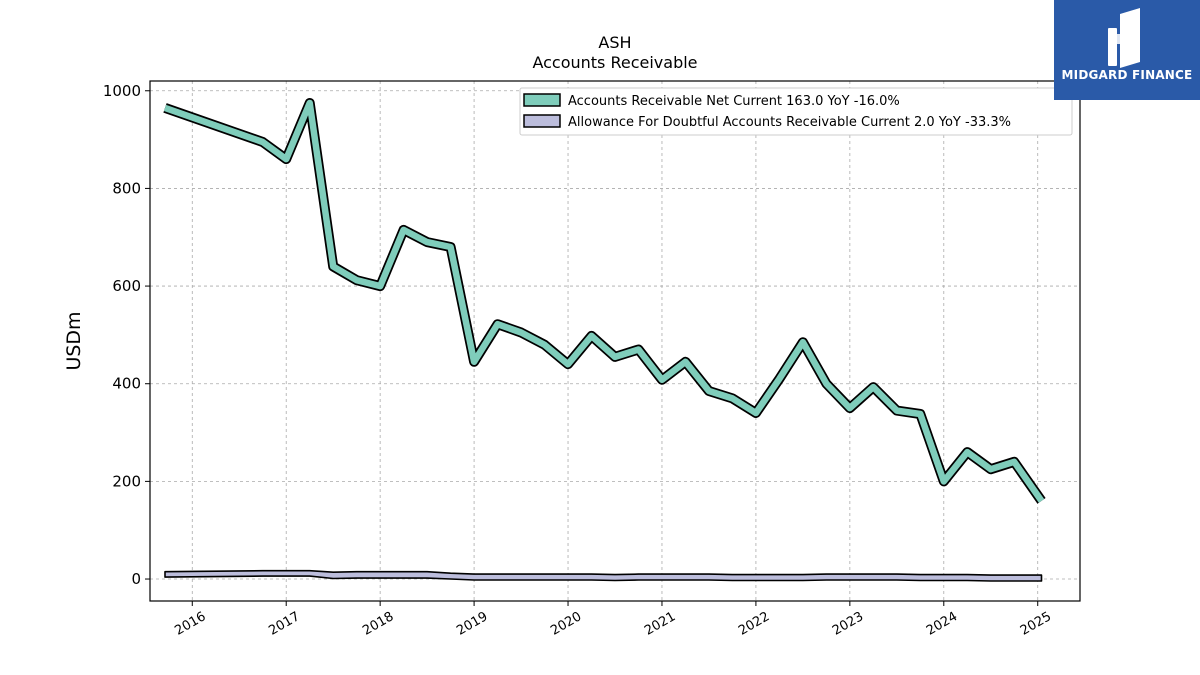  What do you see at coordinates (848, 624) in the screenshot?
I see `x-tick-label: 2023` at bounding box center [848, 624].